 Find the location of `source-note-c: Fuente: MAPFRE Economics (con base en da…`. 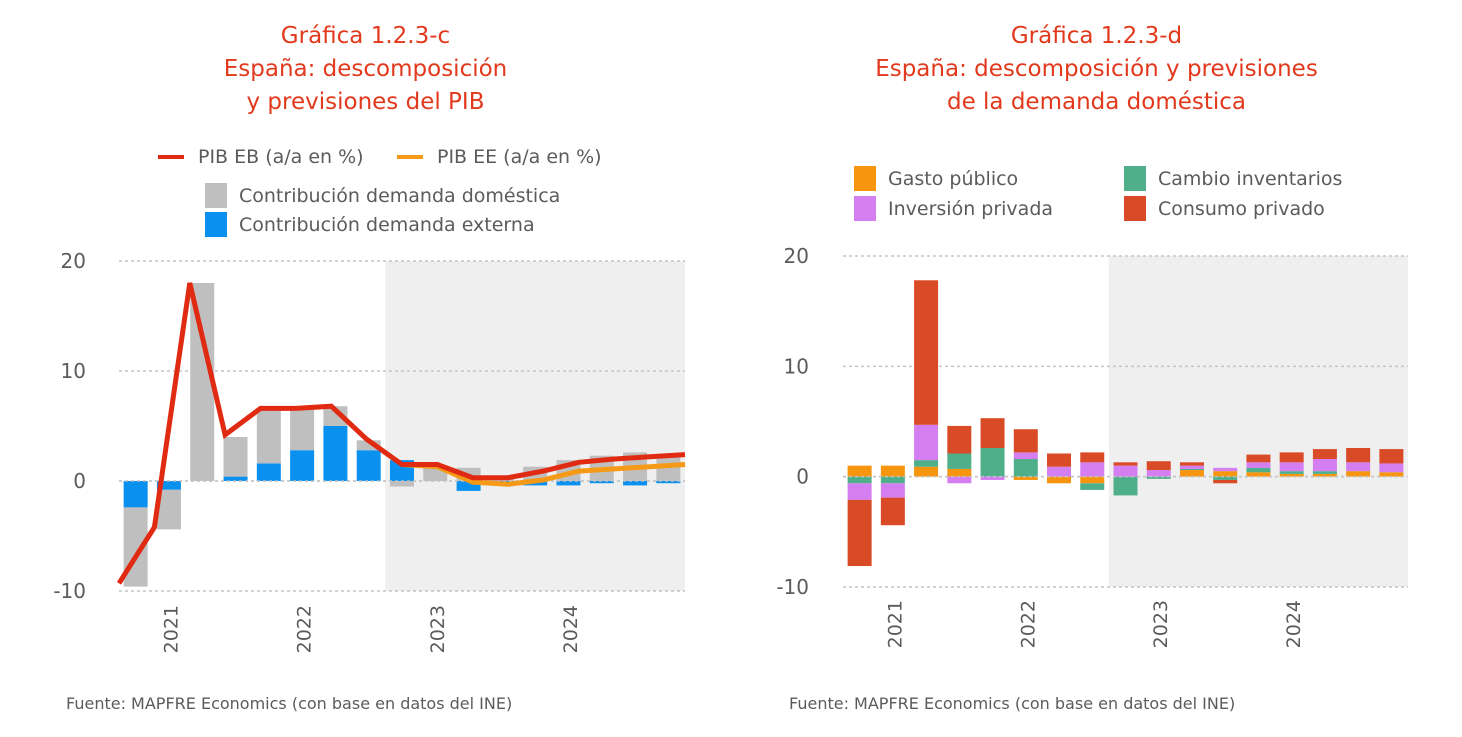

source-note-c: Fuente: MAPFRE Economics (con base en da… is located at coordinates (289, 703).